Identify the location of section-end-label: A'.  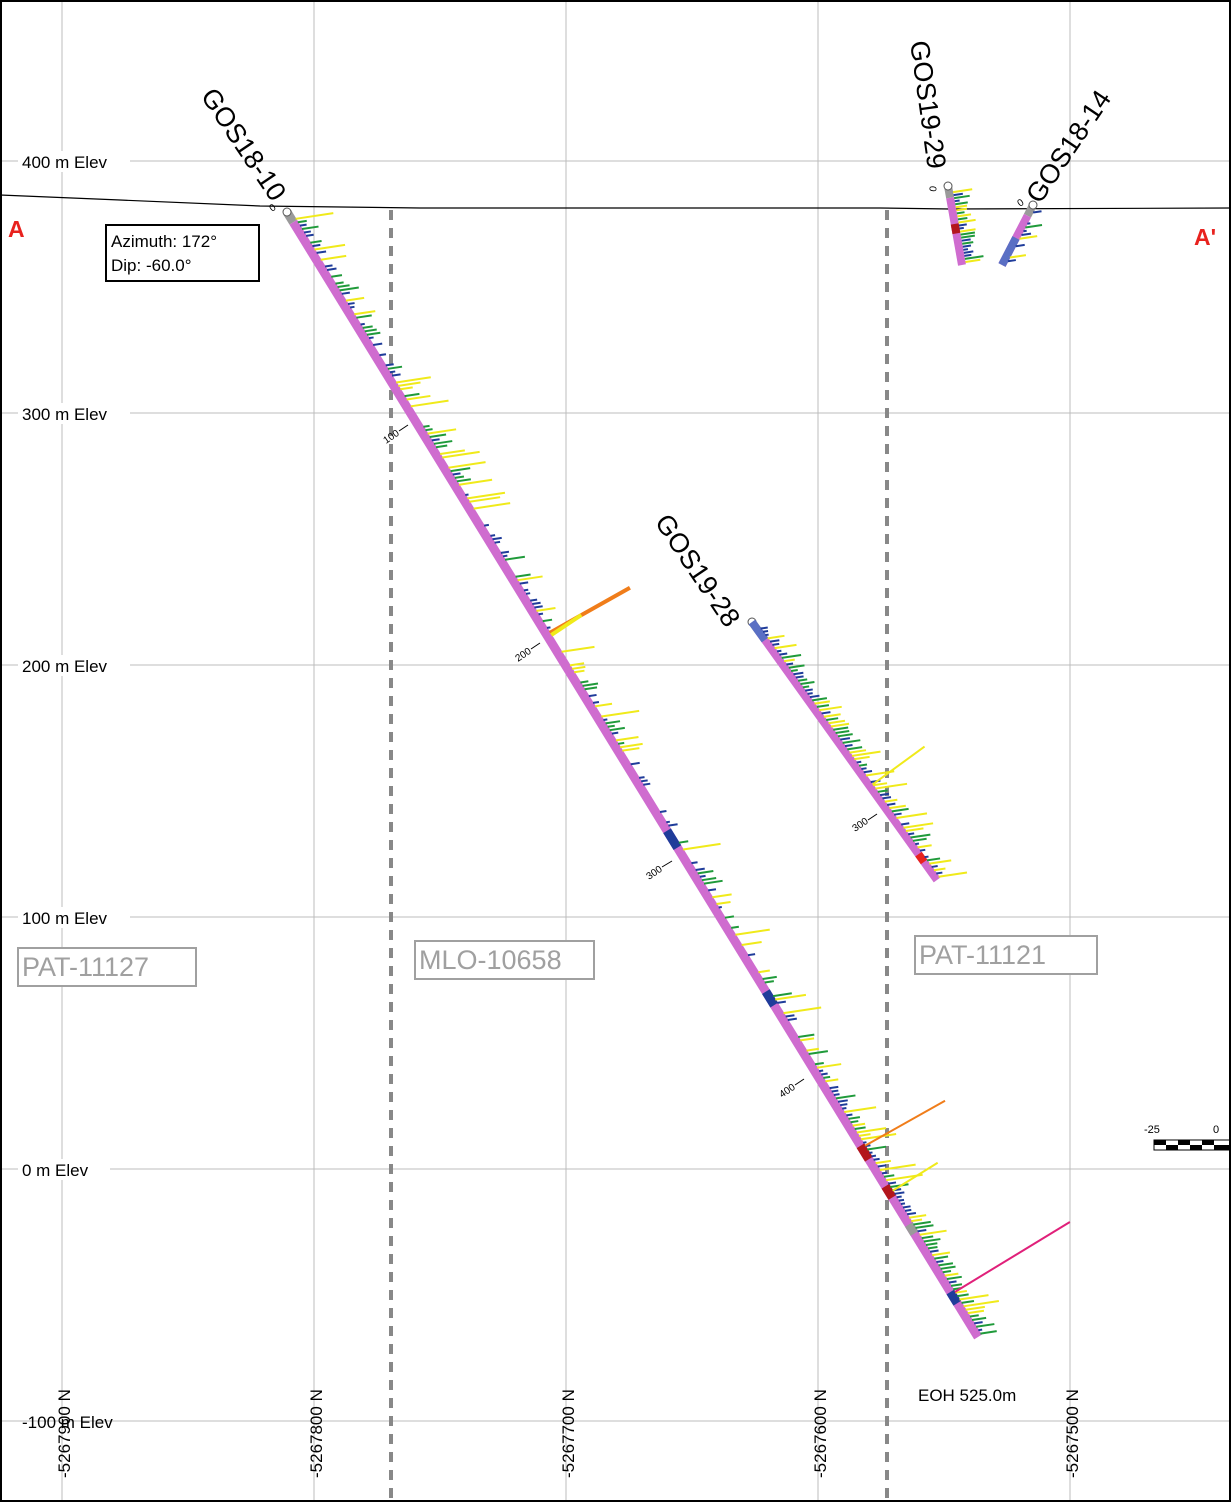
(1205, 237).